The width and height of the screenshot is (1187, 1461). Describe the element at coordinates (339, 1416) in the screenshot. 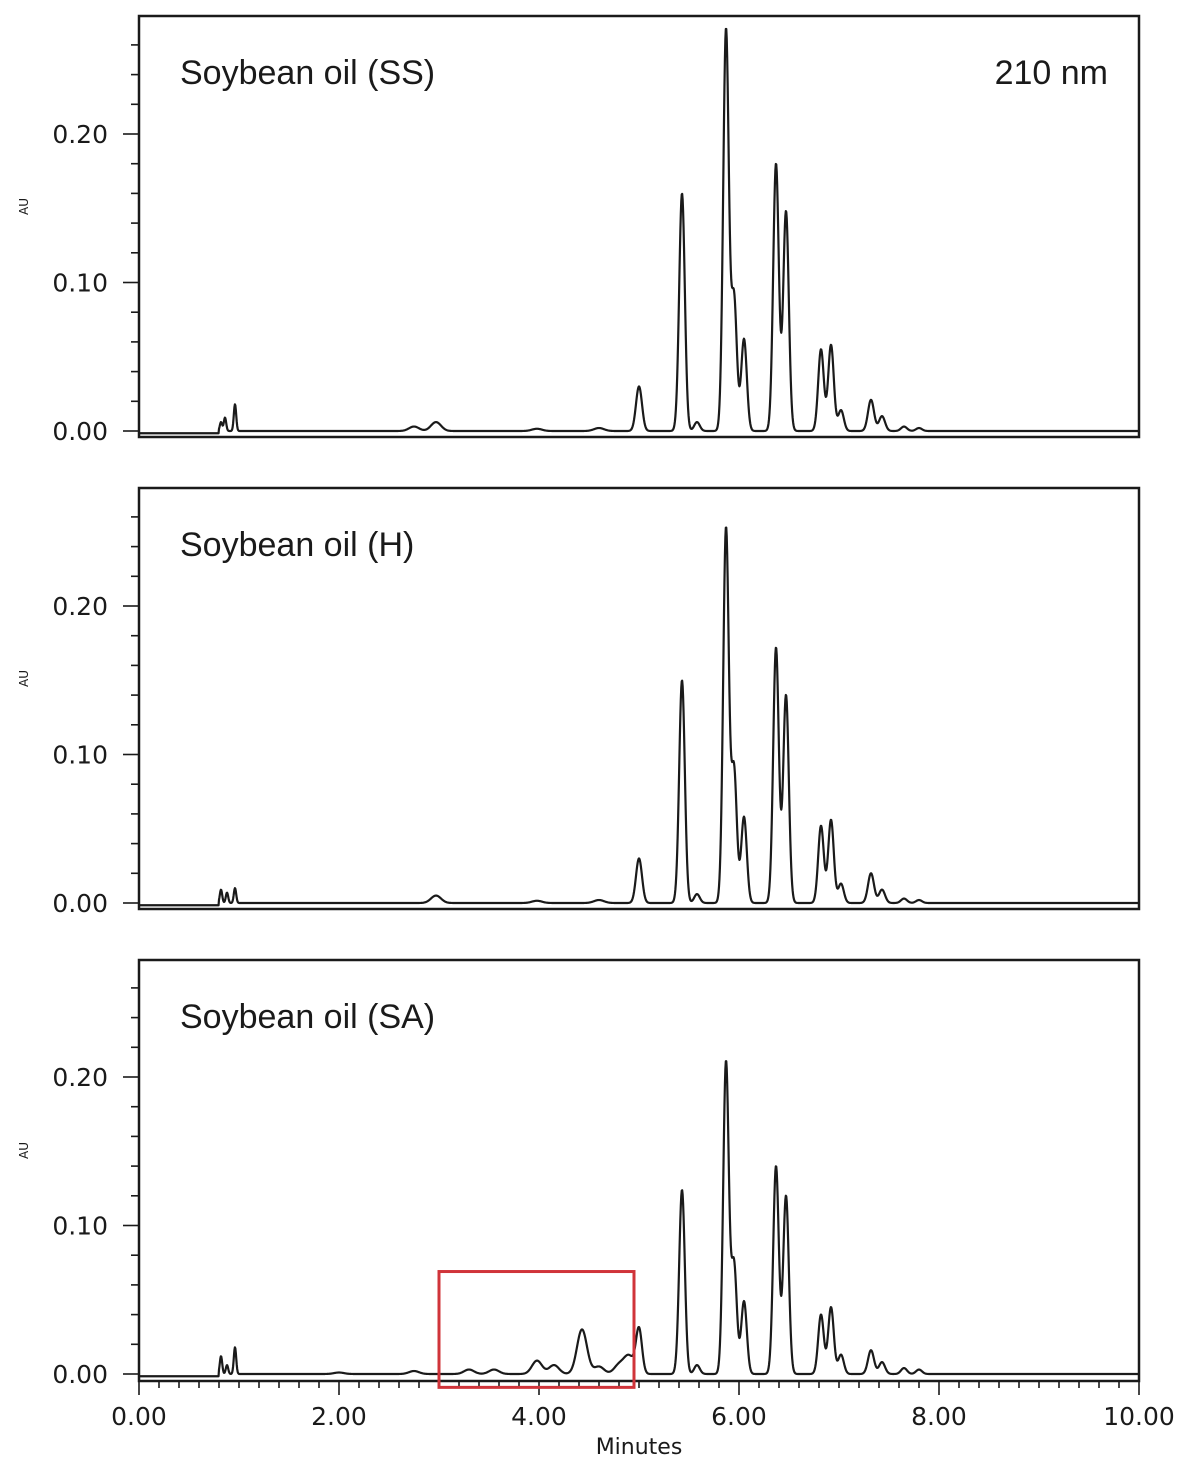

I see `x-tick-label: 2.00` at that location.